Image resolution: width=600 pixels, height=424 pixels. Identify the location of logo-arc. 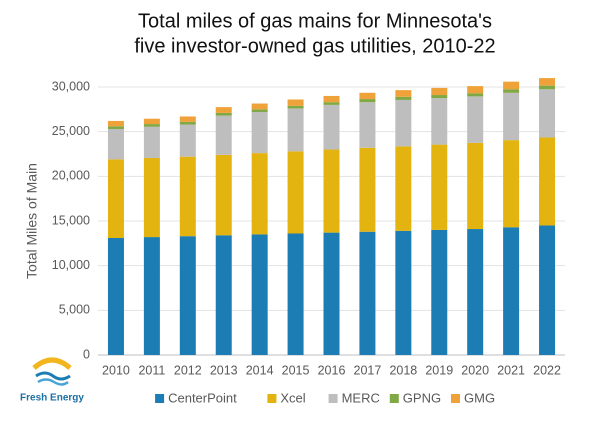
(52, 363).